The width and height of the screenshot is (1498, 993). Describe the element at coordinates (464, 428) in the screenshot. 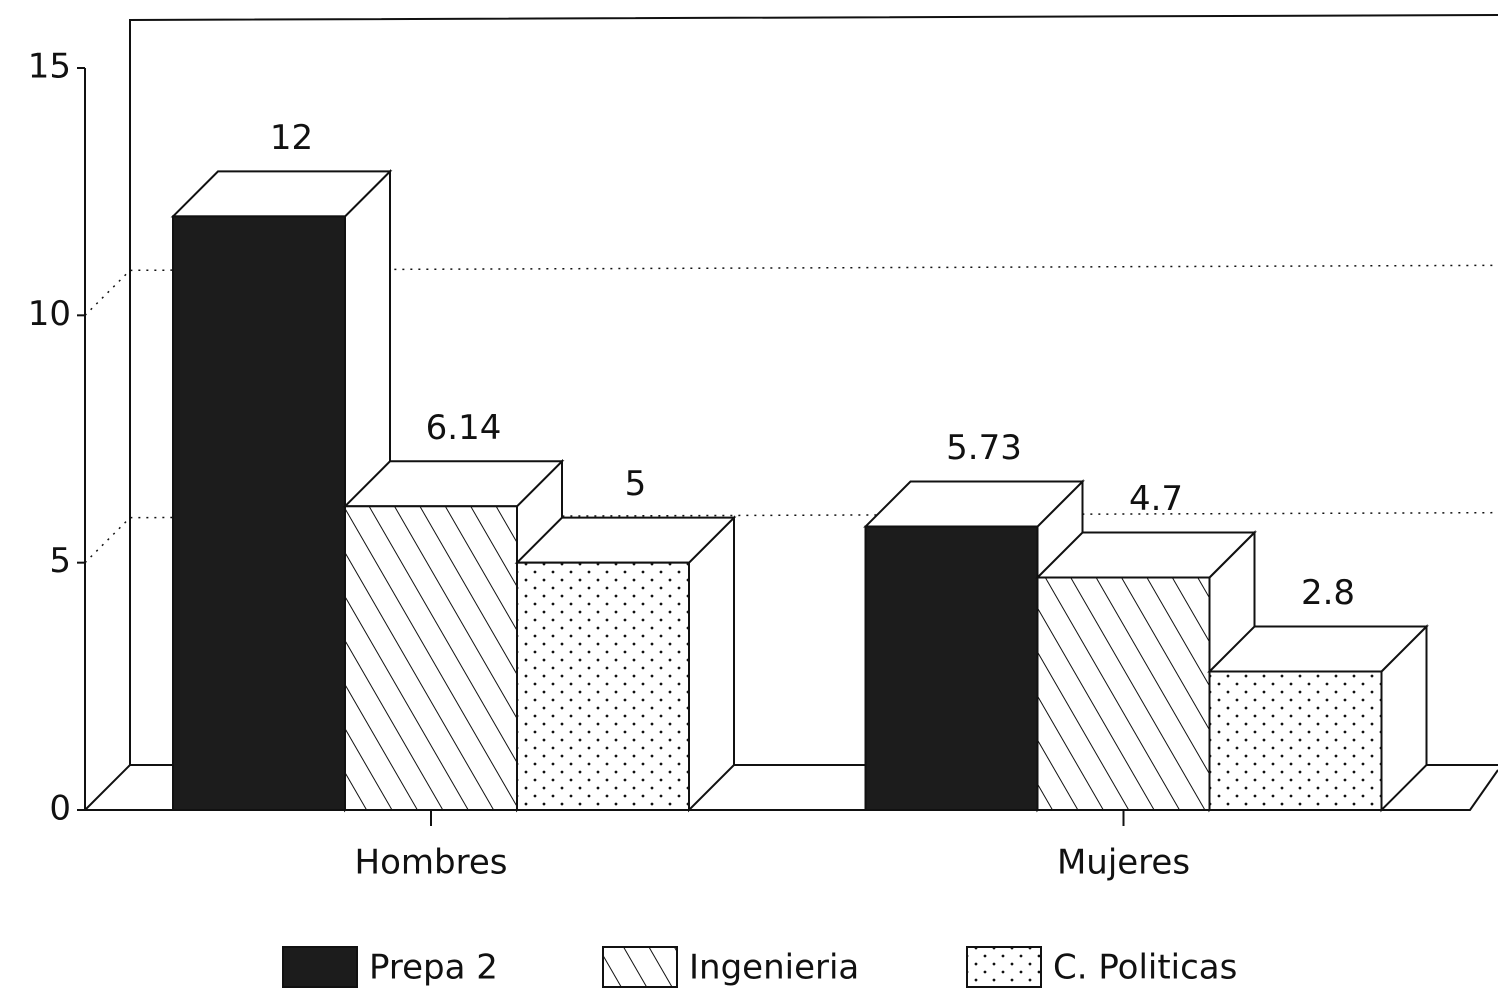

I see `value-label: 6.14` at that location.